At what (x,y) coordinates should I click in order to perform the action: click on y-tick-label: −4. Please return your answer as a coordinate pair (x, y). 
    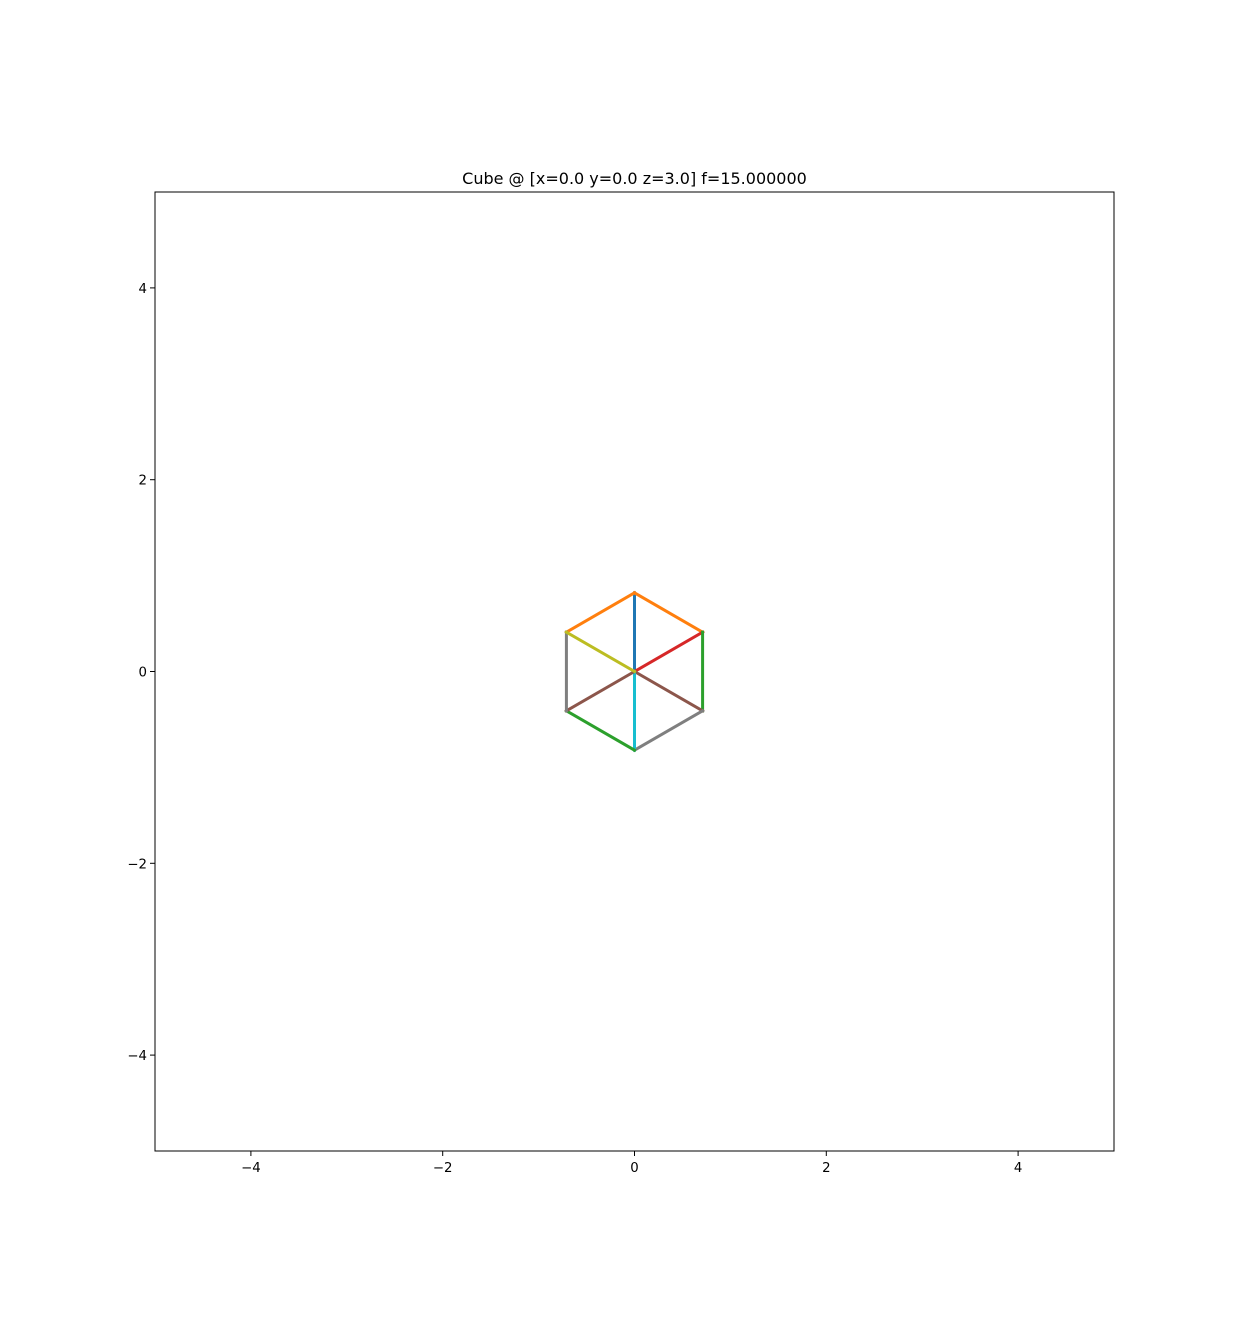
    Looking at the image, I should click on (137, 1056).